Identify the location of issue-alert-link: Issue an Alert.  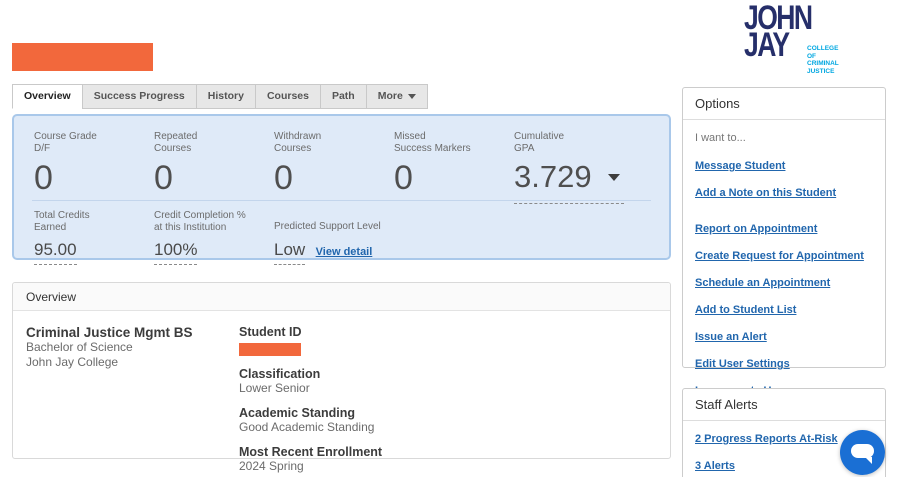
(731, 337).